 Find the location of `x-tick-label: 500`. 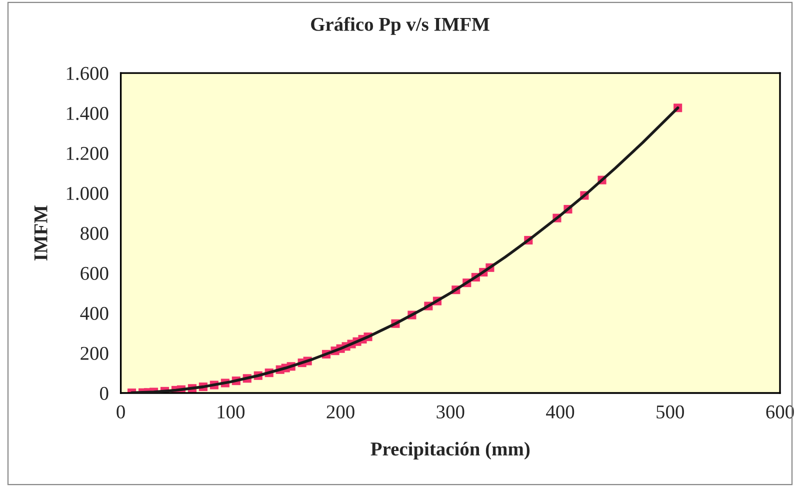

x-tick-label: 500 is located at coordinates (670, 411).